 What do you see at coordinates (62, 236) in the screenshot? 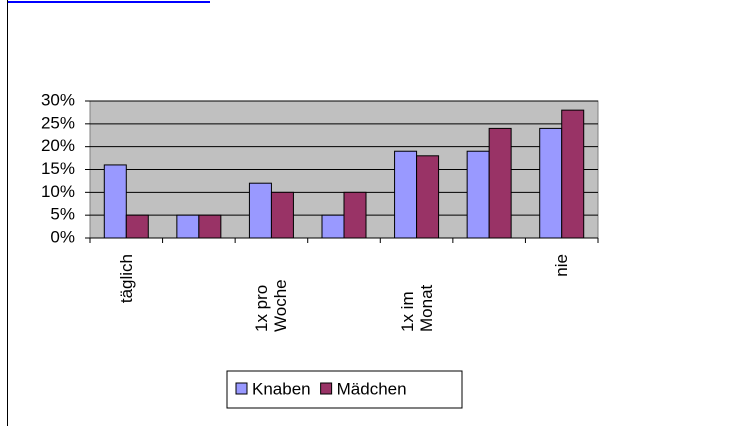
I see `y-tick-label: 0%` at bounding box center [62, 236].